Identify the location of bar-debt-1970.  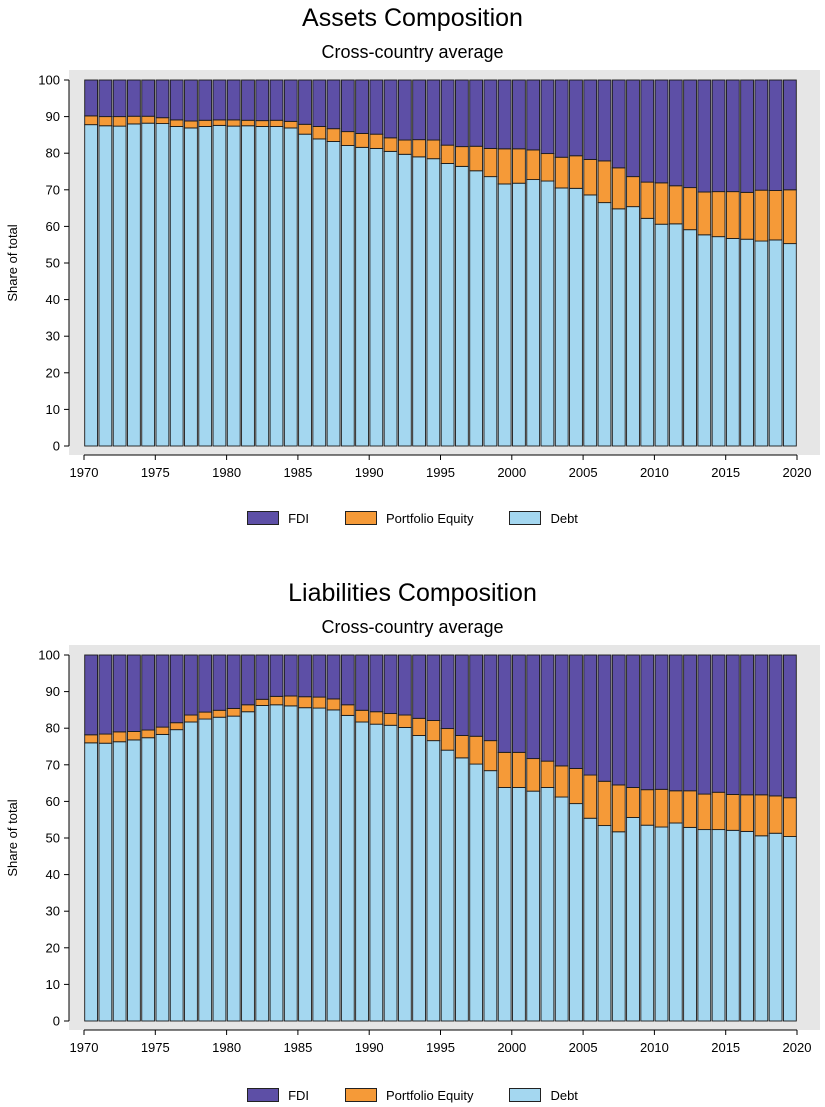
(91, 285).